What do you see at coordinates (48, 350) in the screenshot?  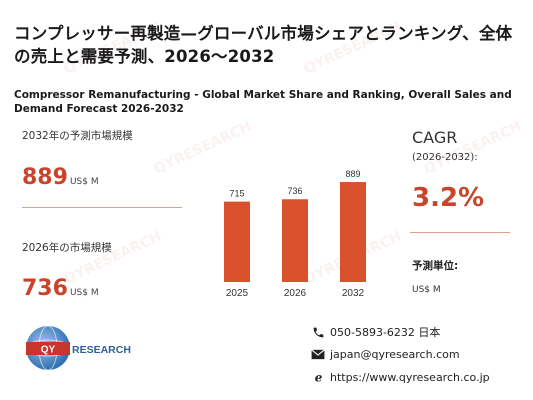 I see `svg-text: QY` at bounding box center [48, 350].